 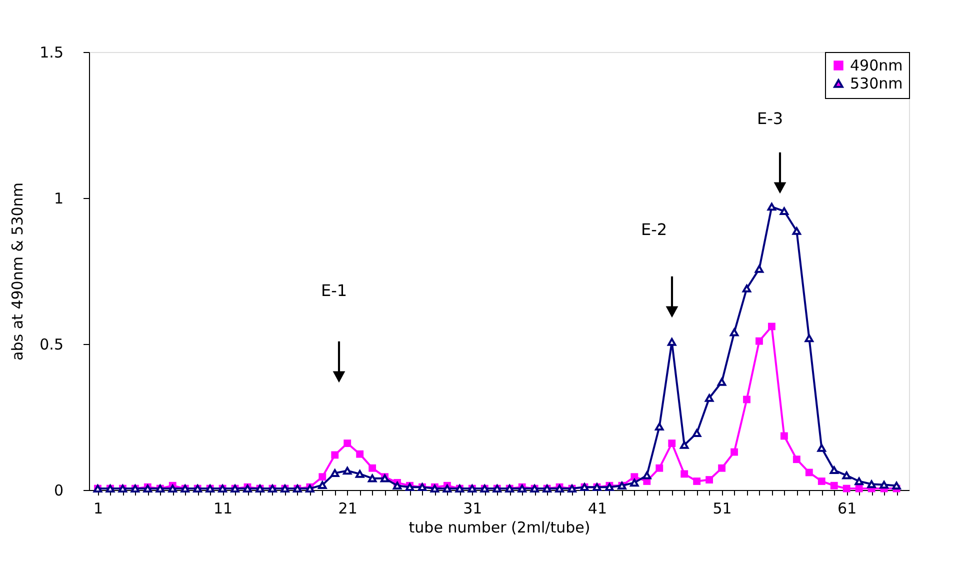 I want to click on annotation: E-3, so click(x=770, y=118).